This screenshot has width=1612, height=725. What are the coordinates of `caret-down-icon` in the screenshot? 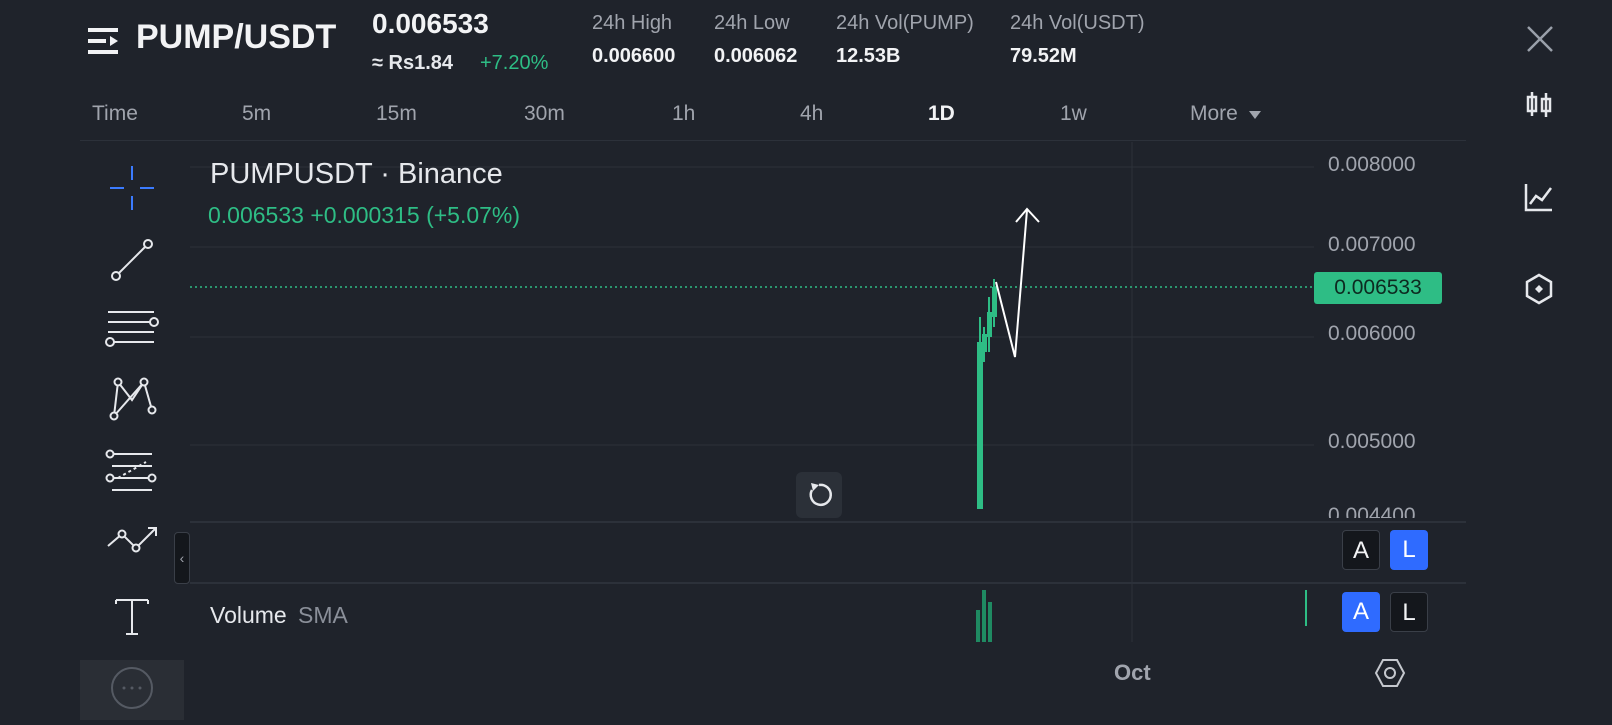 It's located at (1254, 115).